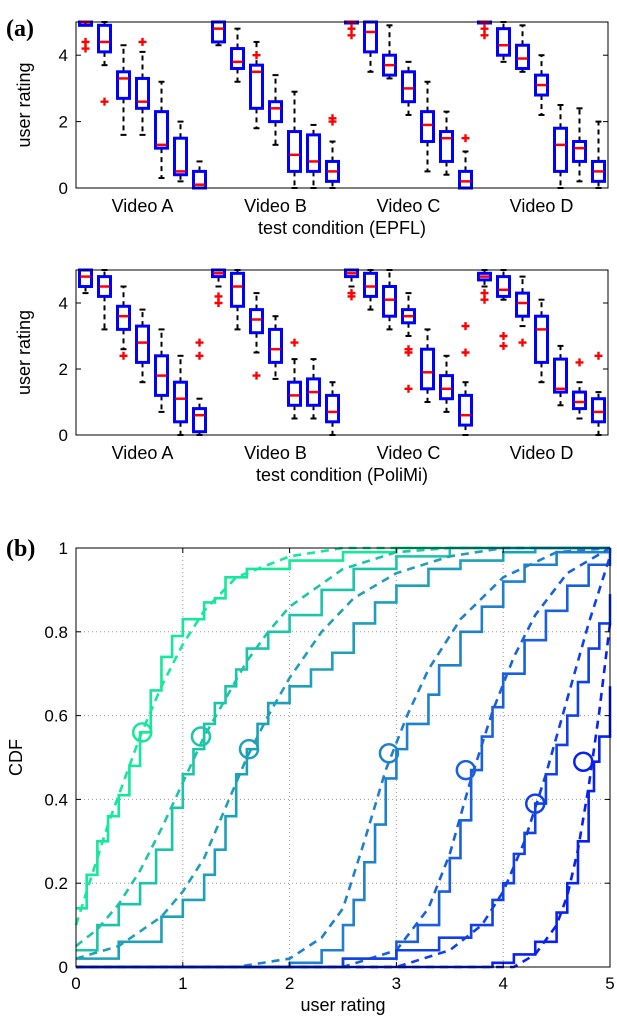 The height and width of the screenshot is (1024, 617). I want to click on axes-frame, so click(342, 105).